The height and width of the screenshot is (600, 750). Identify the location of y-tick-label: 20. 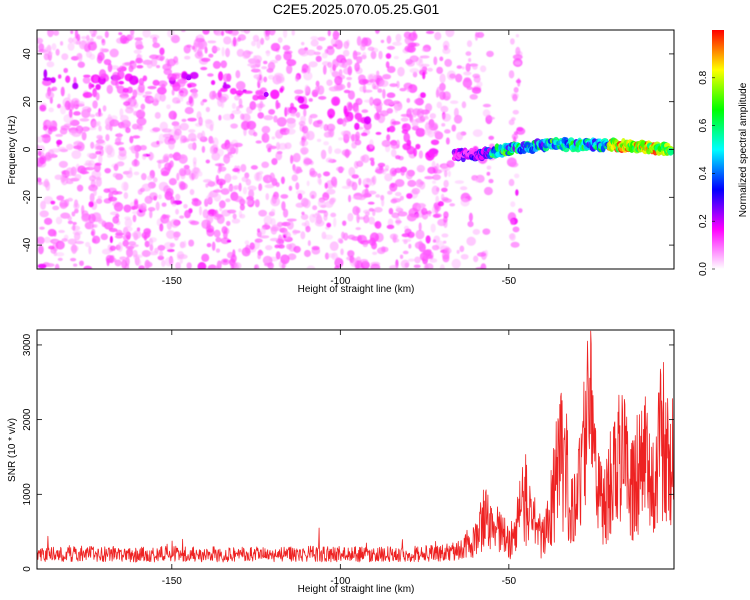
(27, 102).